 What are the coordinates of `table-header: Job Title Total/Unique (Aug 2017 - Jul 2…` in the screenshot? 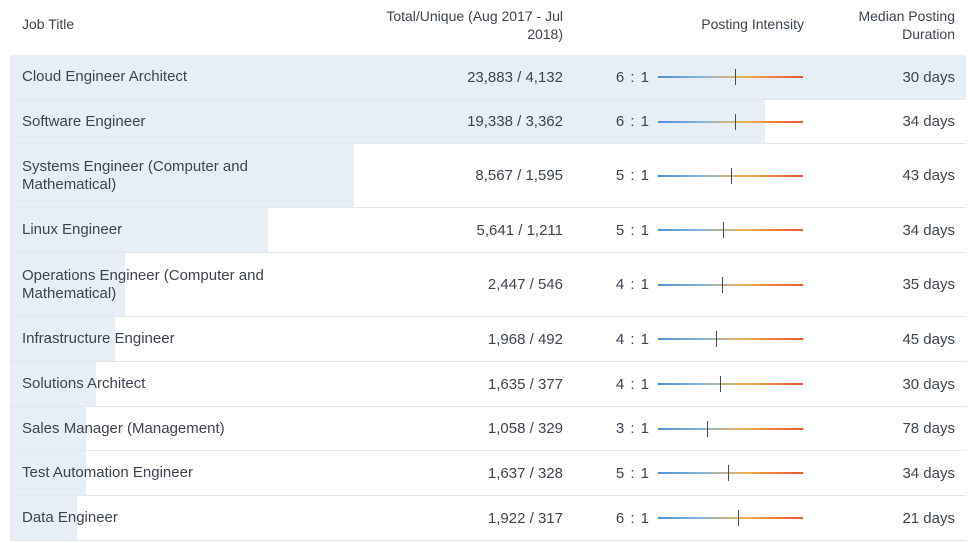 It's located at (488, 28).